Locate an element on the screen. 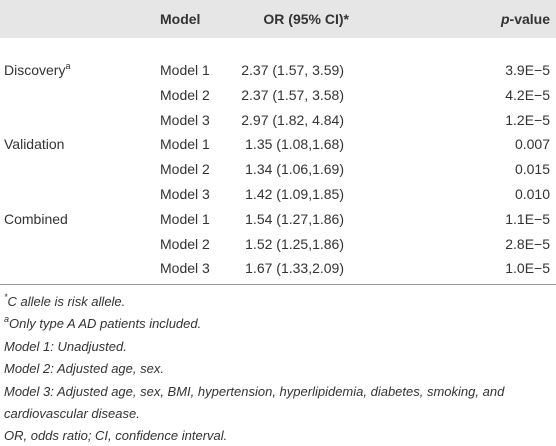  or-cell: 1.52 (1.25,1.86) is located at coordinates (294, 243).